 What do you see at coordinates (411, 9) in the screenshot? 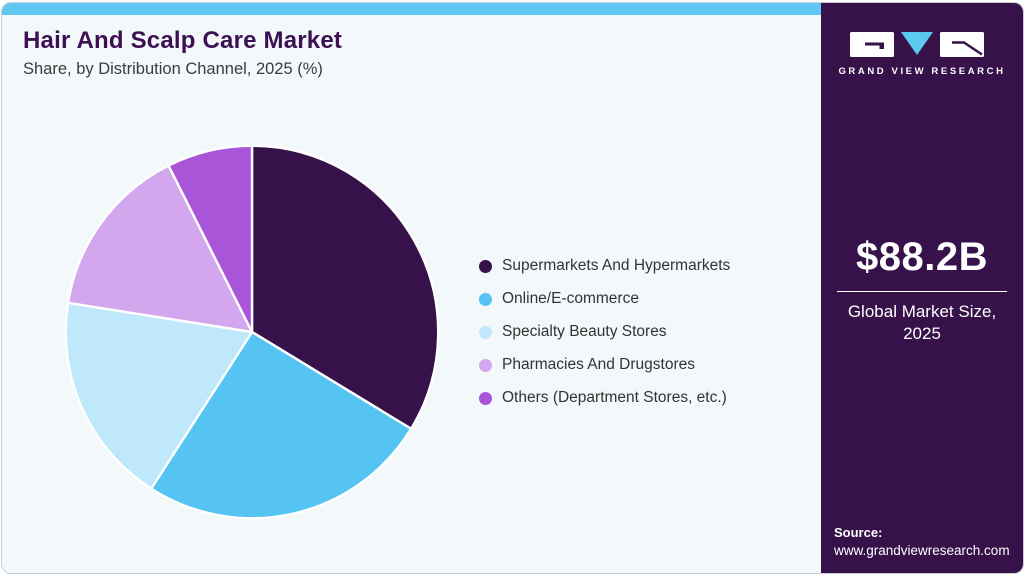
I see `top-accent-bar` at bounding box center [411, 9].